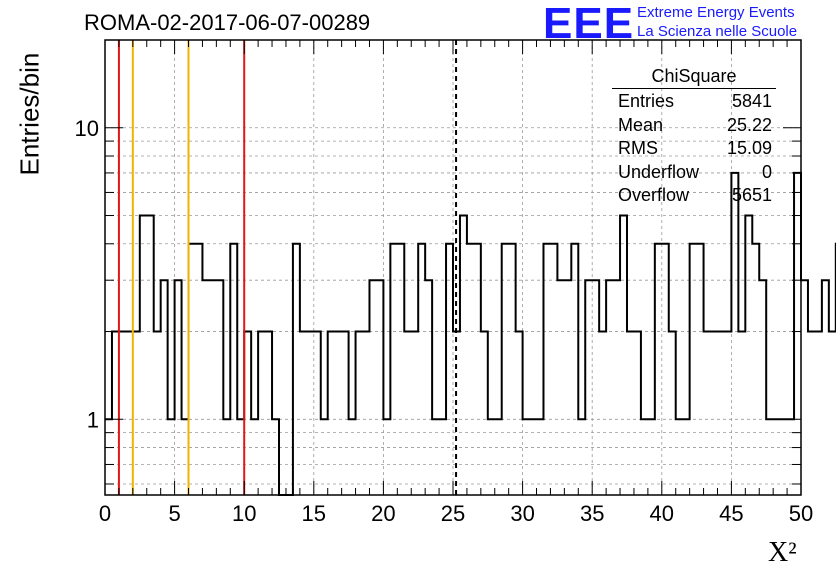 The image size is (836, 572). I want to click on logo-line-2: La Scienza nelle Scuole, so click(717, 31).